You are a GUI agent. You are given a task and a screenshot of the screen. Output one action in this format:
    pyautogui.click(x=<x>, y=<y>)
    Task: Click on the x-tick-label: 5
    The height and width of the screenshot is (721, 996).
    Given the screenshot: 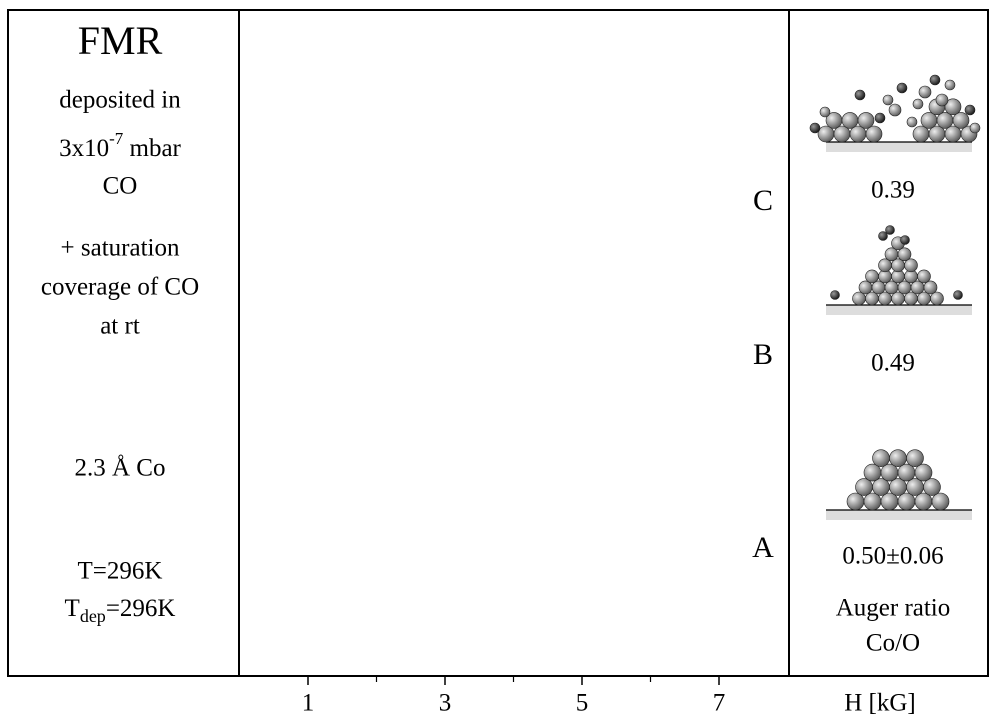 What is the action you would take?
    pyautogui.click(x=582, y=703)
    